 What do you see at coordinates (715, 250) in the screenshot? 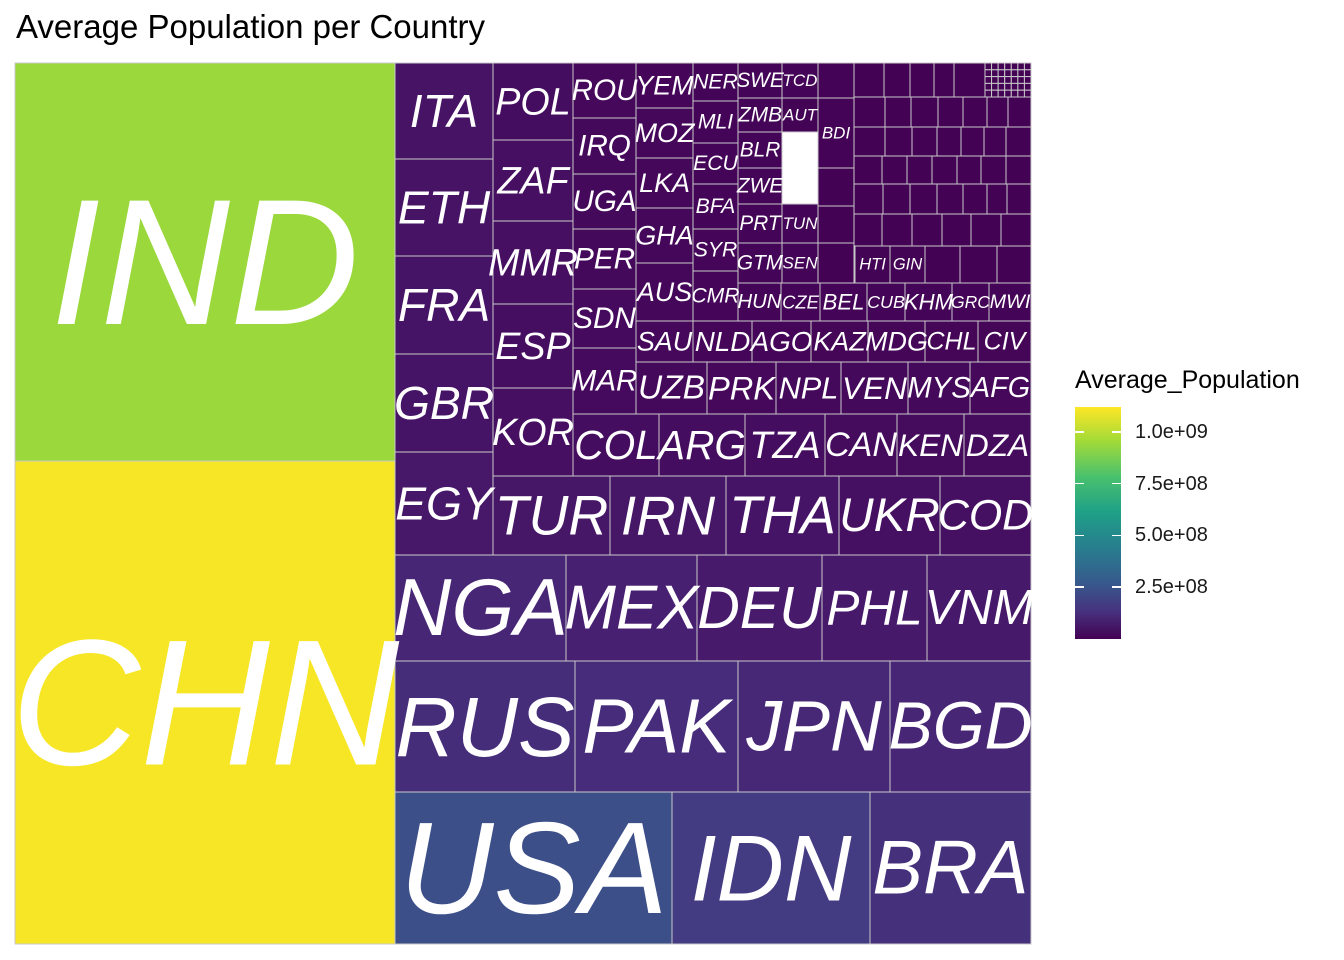
I see `treemap-cell-syr` at bounding box center [715, 250].